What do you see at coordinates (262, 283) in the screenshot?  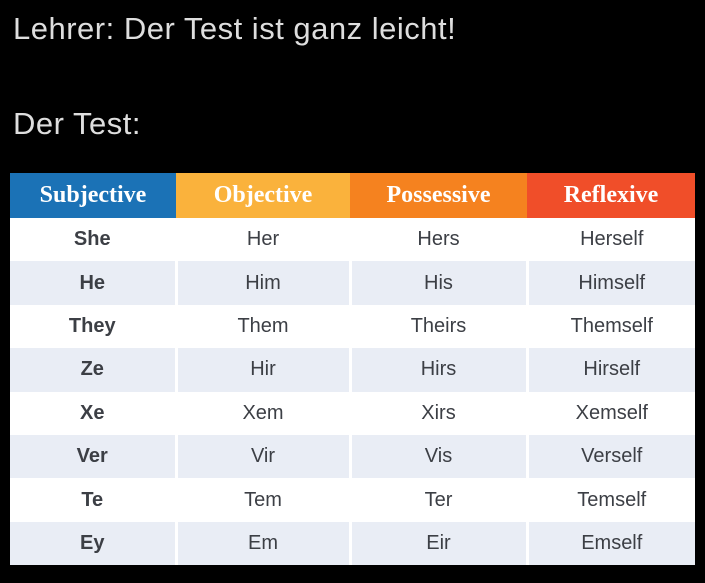 I see `table-cell: Him` at bounding box center [262, 283].